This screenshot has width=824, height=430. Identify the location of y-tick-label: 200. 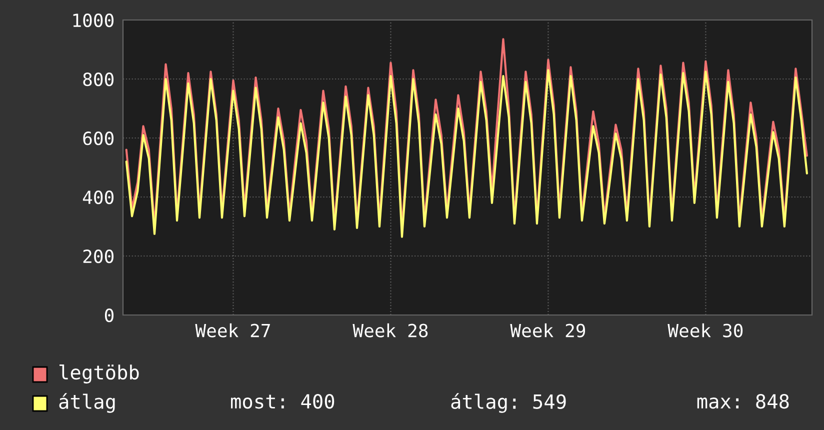
(98, 257).